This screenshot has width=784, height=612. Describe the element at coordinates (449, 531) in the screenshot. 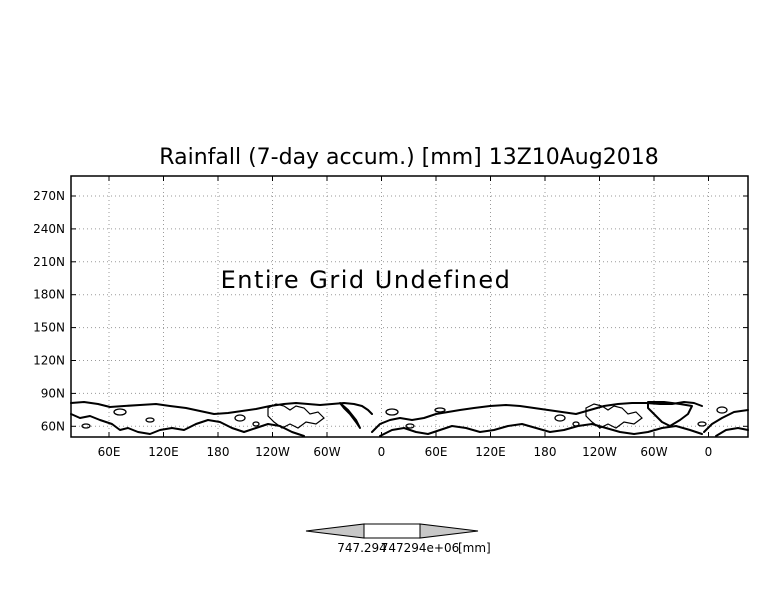

I see `colorbar-right-arrow` at that location.